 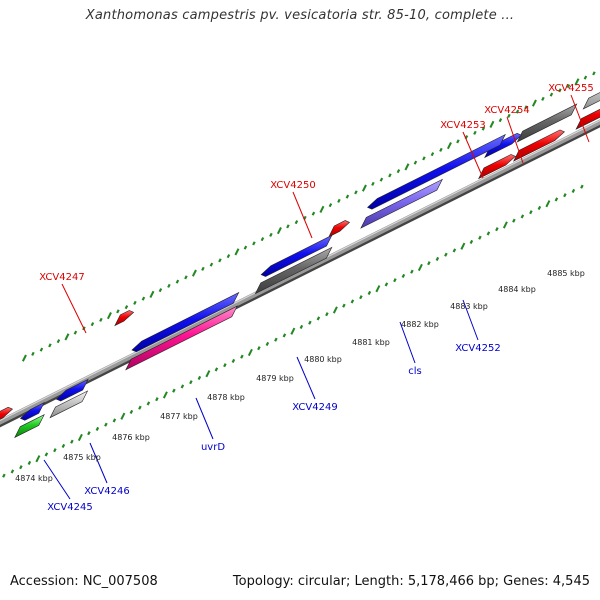 I want to click on forward-gene-f4, so click(x=539, y=145).